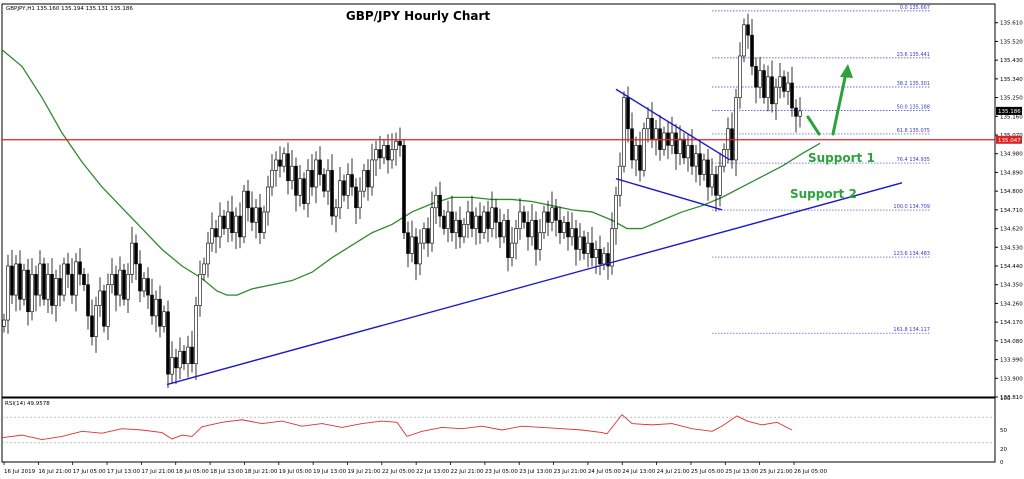 The image size is (1024, 479). Describe the element at coordinates (913, 84) in the screenshot. I see `fib-level-label: 38.2 135.301` at that location.